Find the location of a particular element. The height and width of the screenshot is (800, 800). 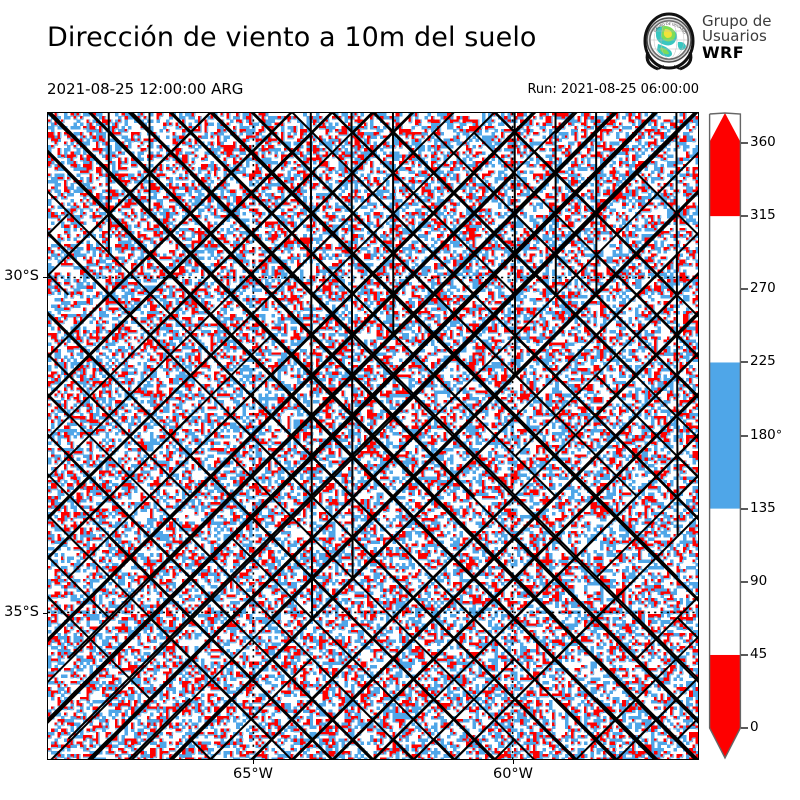

colorbar-tick-label: 360 is located at coordinates (763, 142).